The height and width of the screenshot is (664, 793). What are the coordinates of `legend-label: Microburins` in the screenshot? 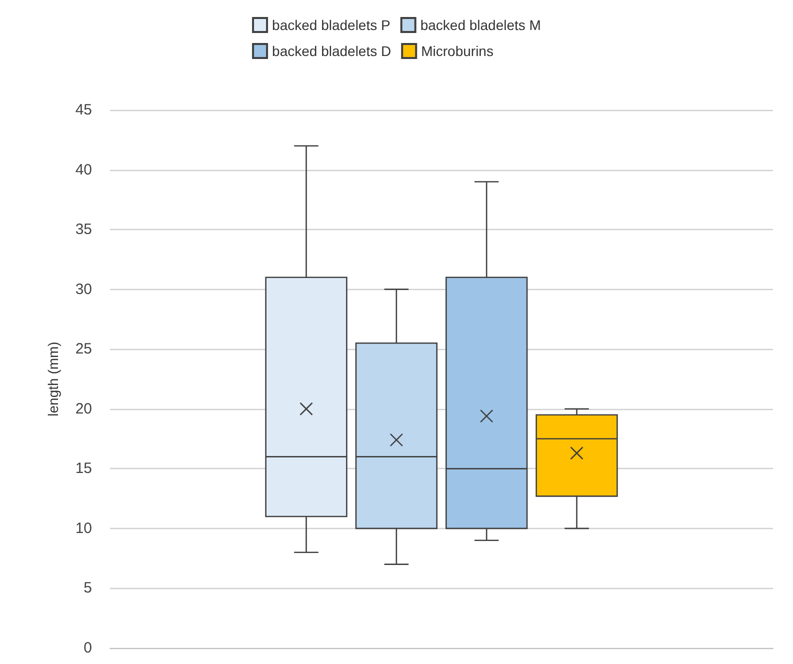 It's located at (457, 51).